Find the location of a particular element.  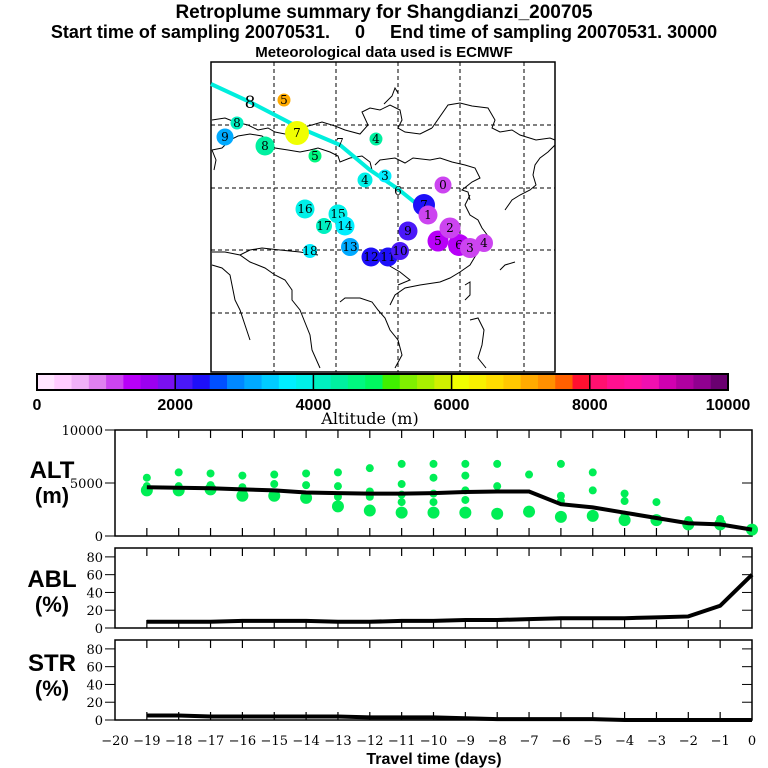

x-tick-label: −6 is located at coordinates (560, 741).